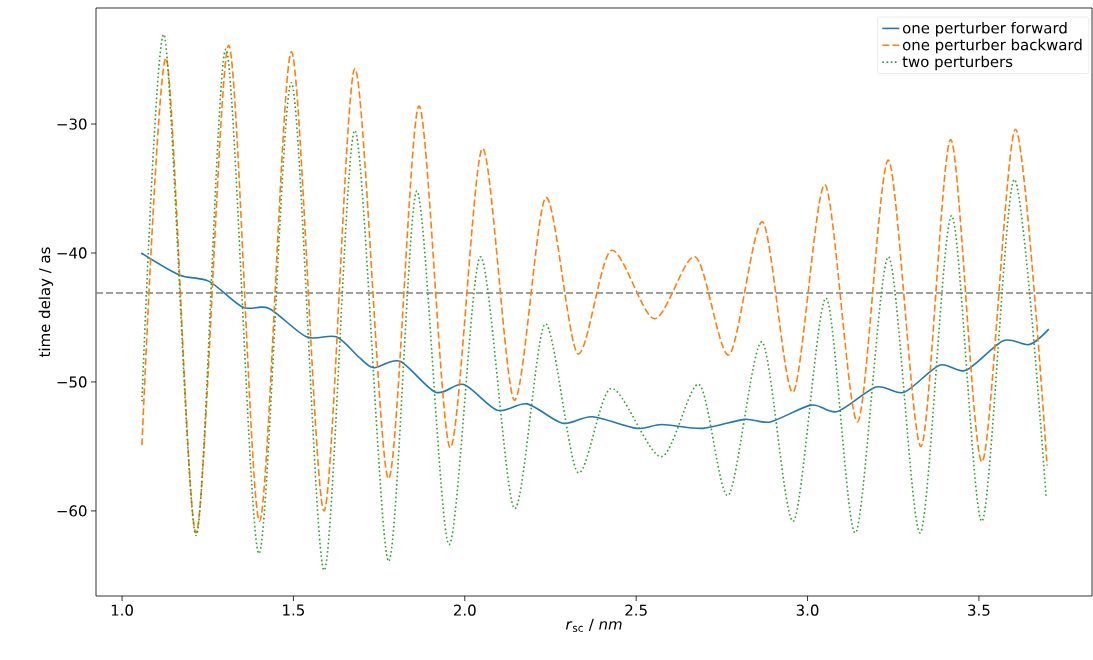 This screenshot has width=1093, height=660. Describe the element at coordinates (807, 610) in the screenshot. I see `x-tick-label: 3.0` at that location.